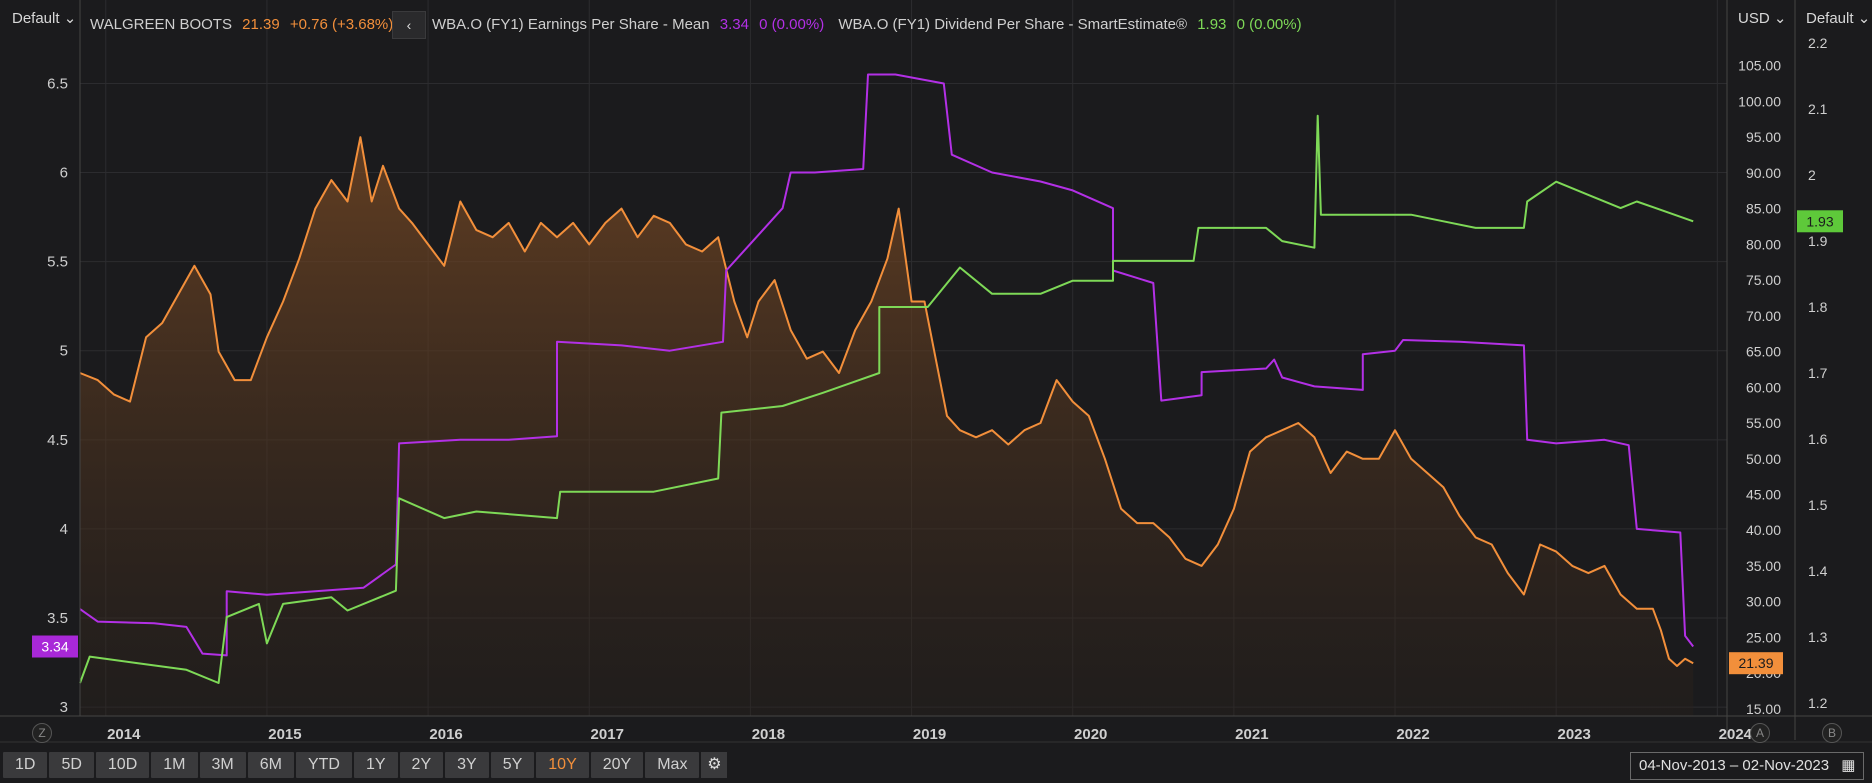 This screenshot has height=783, width=1872. Describe the element at coordinates (122, 765) in the screenshot. I see `range-button-10d: 10D` at that location.